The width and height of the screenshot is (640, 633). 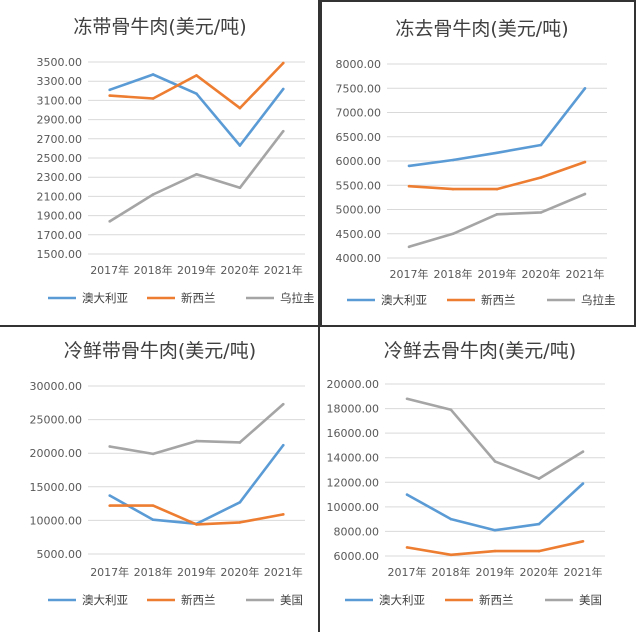 What do you see at coordinates (60, 62) in the screenshot?
I see `y-tick-label: 3500.00` at bounding box center [60, 62].